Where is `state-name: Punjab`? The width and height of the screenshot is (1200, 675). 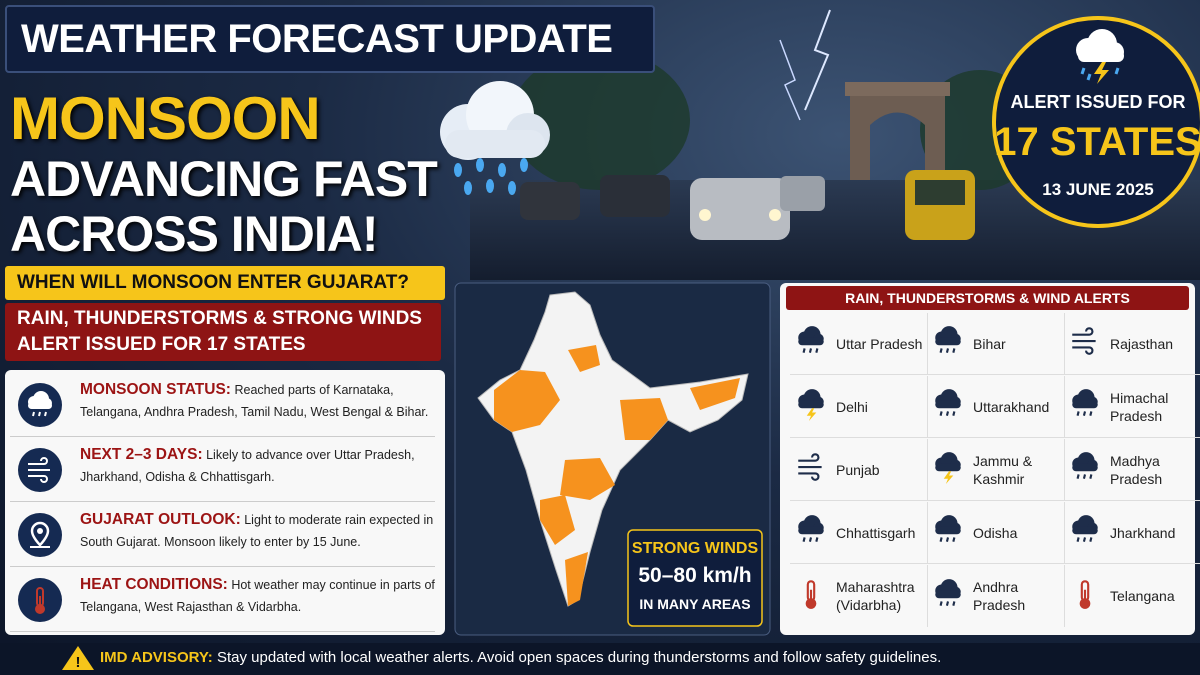 state-name: Punjab is located at coordinates (858, 469).